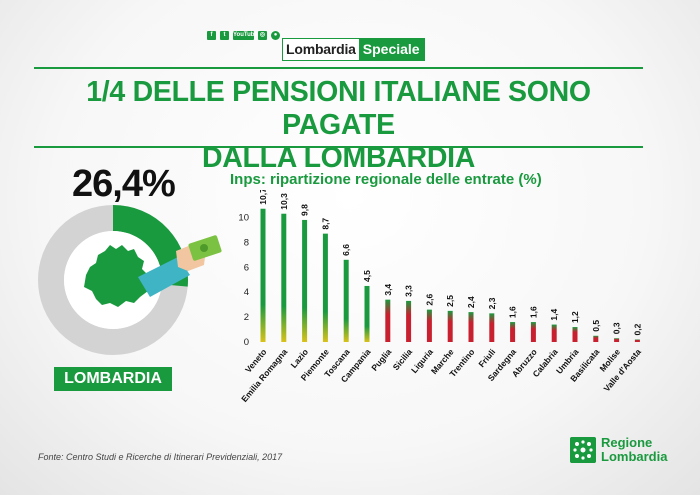 The width and height of the screenshot is (700, 495). What do you see at coordinates (346, 250) in the screenshot?
I see `value-label: 6,6` at bounding box center [346, 250].